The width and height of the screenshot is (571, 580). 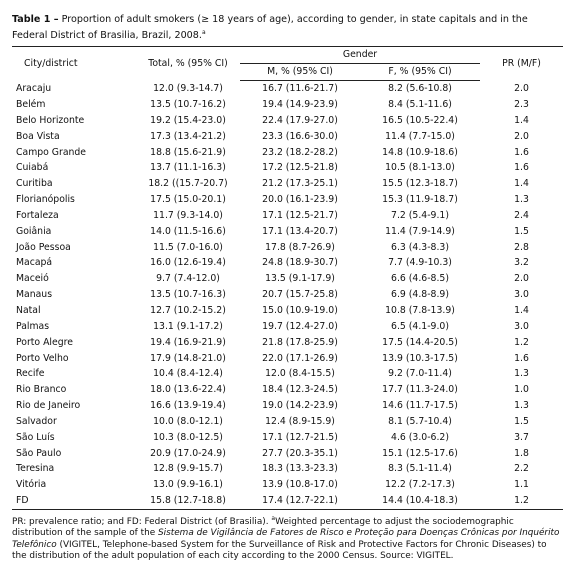 What do you see at coordinates (300, 89) in the screenshot?
I see `cell-male: 16.7 (11.6-21.7)` at bounding box center [300, 89].